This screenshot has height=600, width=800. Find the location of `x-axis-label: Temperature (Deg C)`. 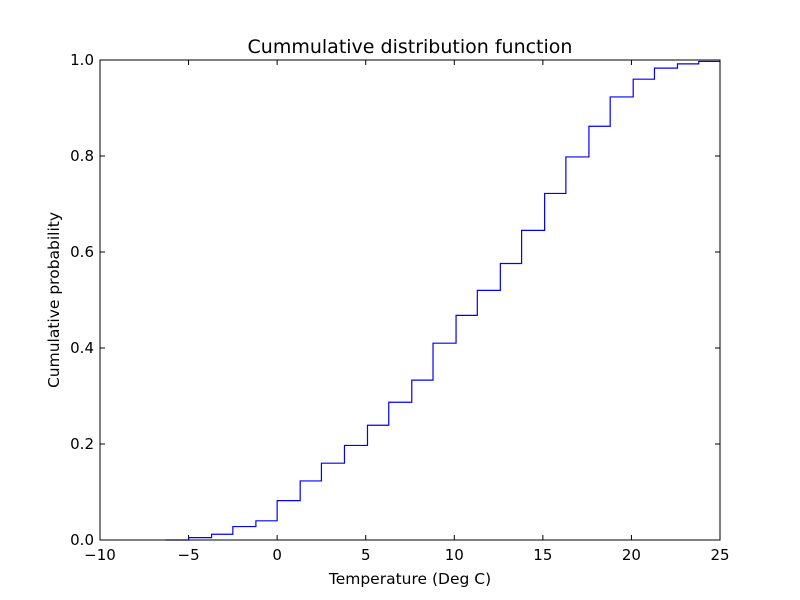

x-axis-label: Temperature (Deg C) is located at coordinates (409, 579).